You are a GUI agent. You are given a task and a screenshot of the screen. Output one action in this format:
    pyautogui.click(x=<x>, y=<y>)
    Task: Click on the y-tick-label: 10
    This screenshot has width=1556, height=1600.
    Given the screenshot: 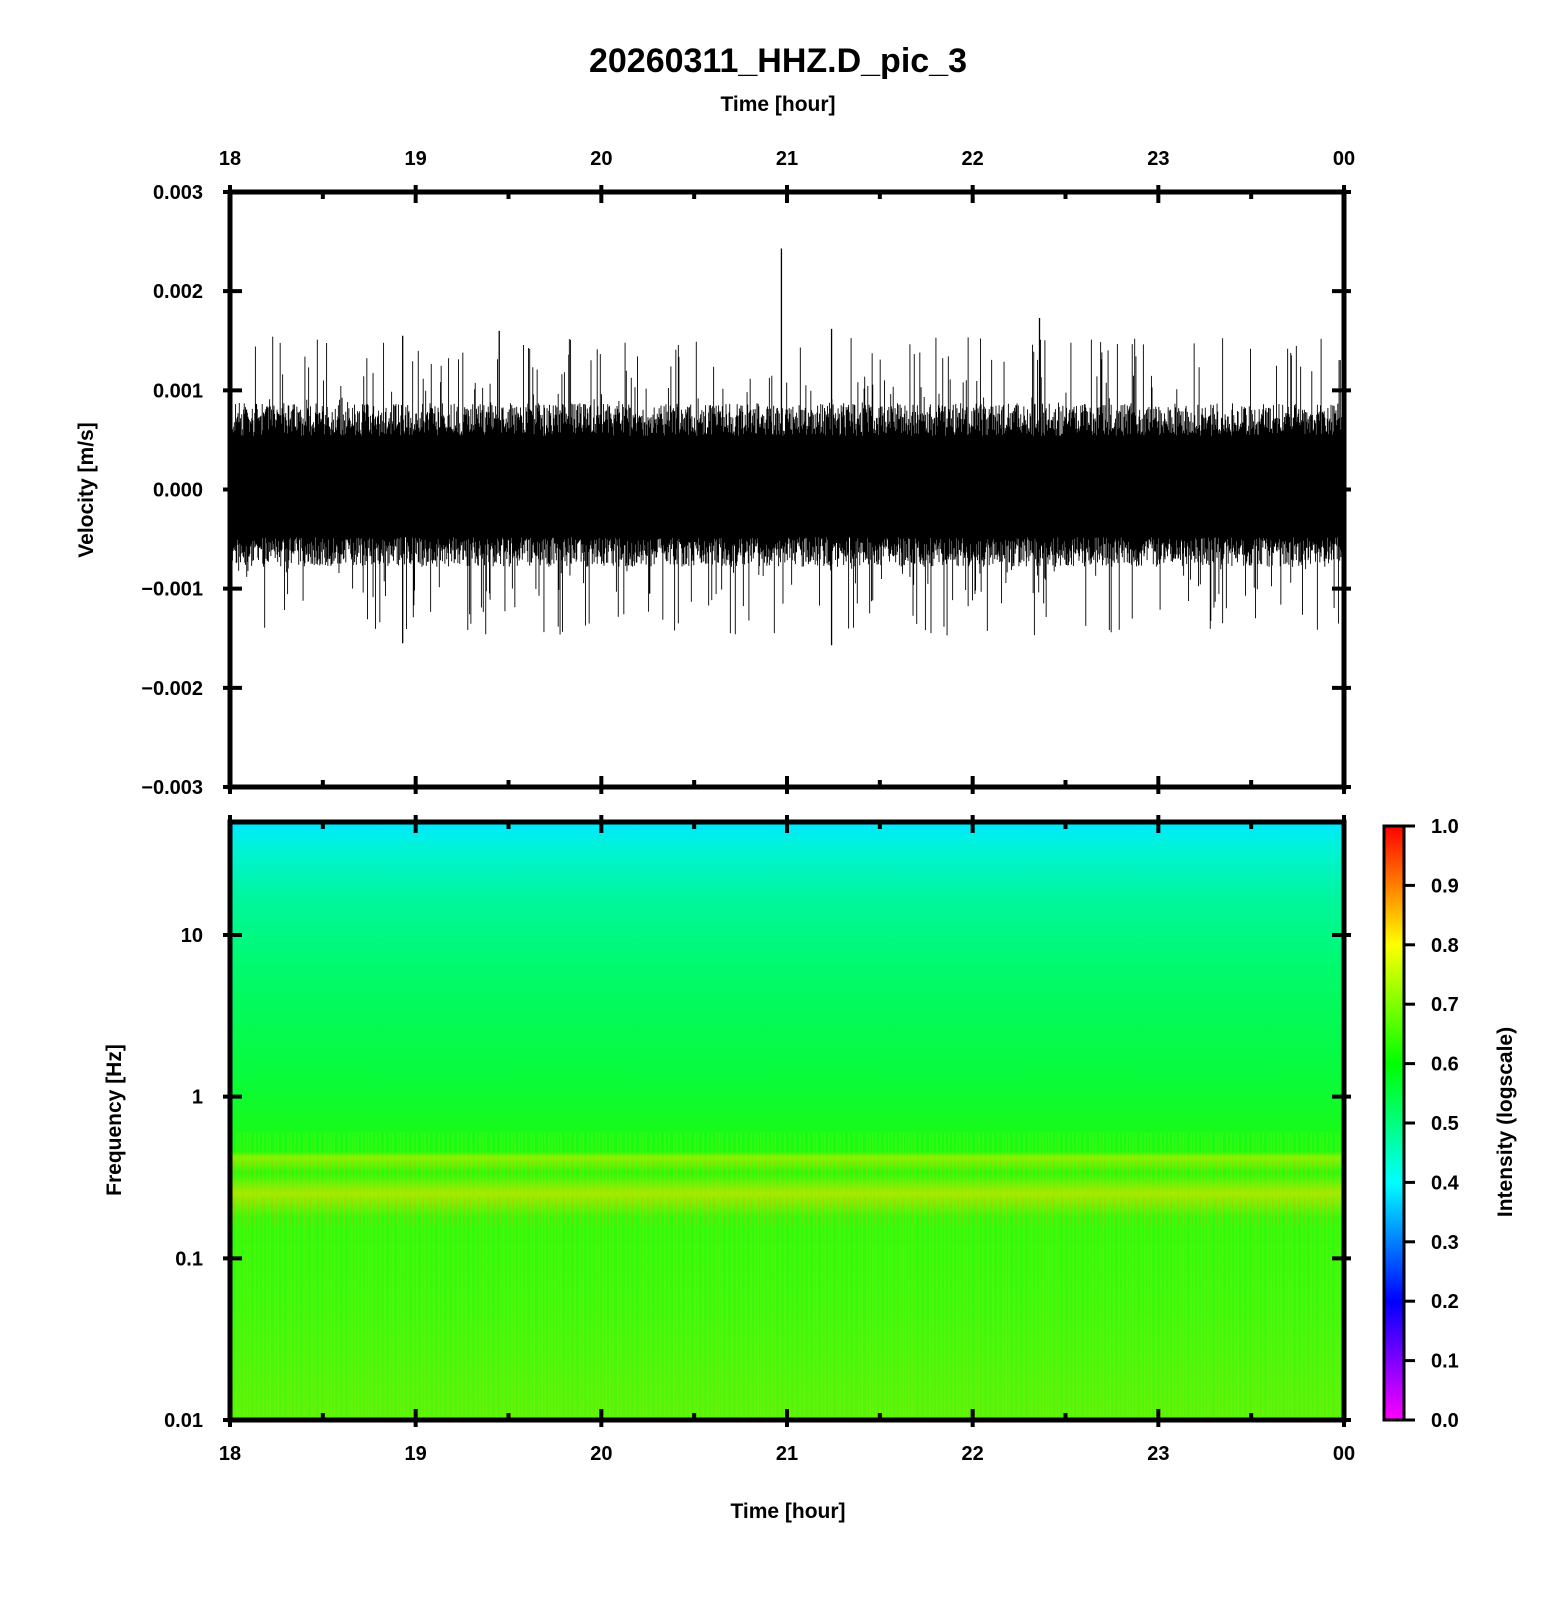 What is the action you would take?
    pyautogui.click(x=192, y=936)
    